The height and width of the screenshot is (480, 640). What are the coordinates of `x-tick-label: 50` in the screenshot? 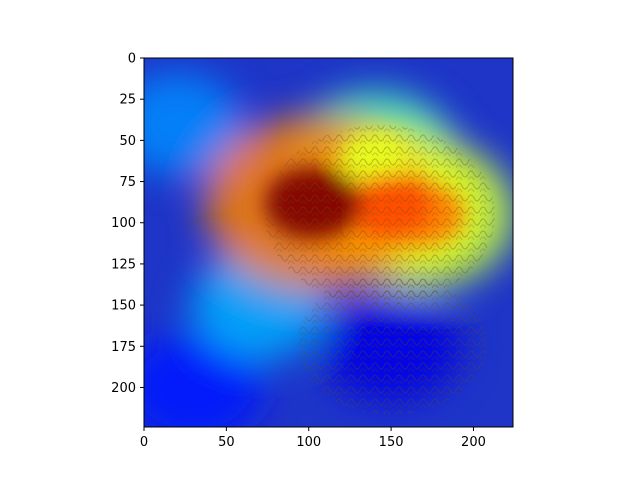 It's located at (226, 442).